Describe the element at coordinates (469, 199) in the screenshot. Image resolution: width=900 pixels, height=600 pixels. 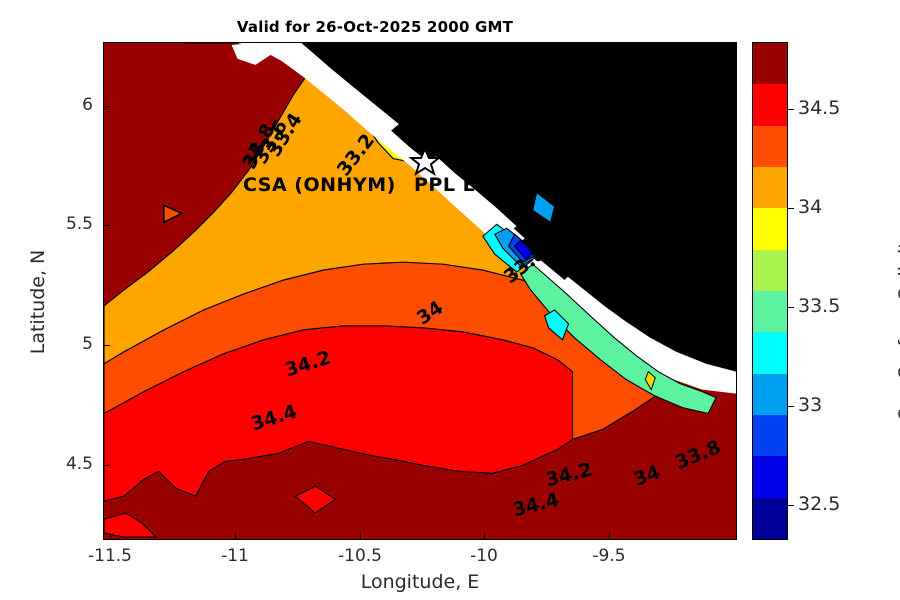
I see `coastal-bay` at that location.